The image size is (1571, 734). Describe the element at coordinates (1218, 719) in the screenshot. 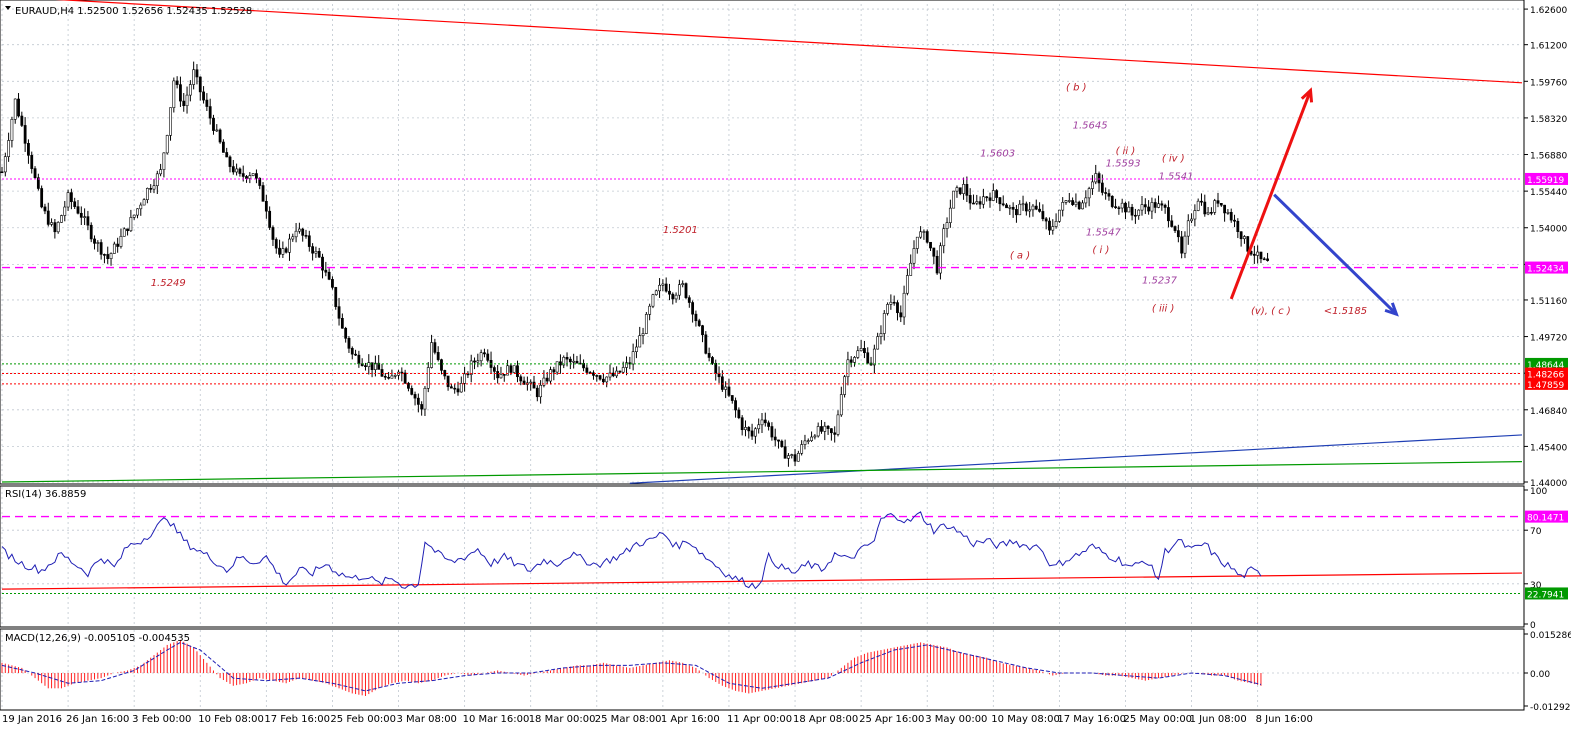

I see `x-tick-label: 1 Jun 08:00` at that location.